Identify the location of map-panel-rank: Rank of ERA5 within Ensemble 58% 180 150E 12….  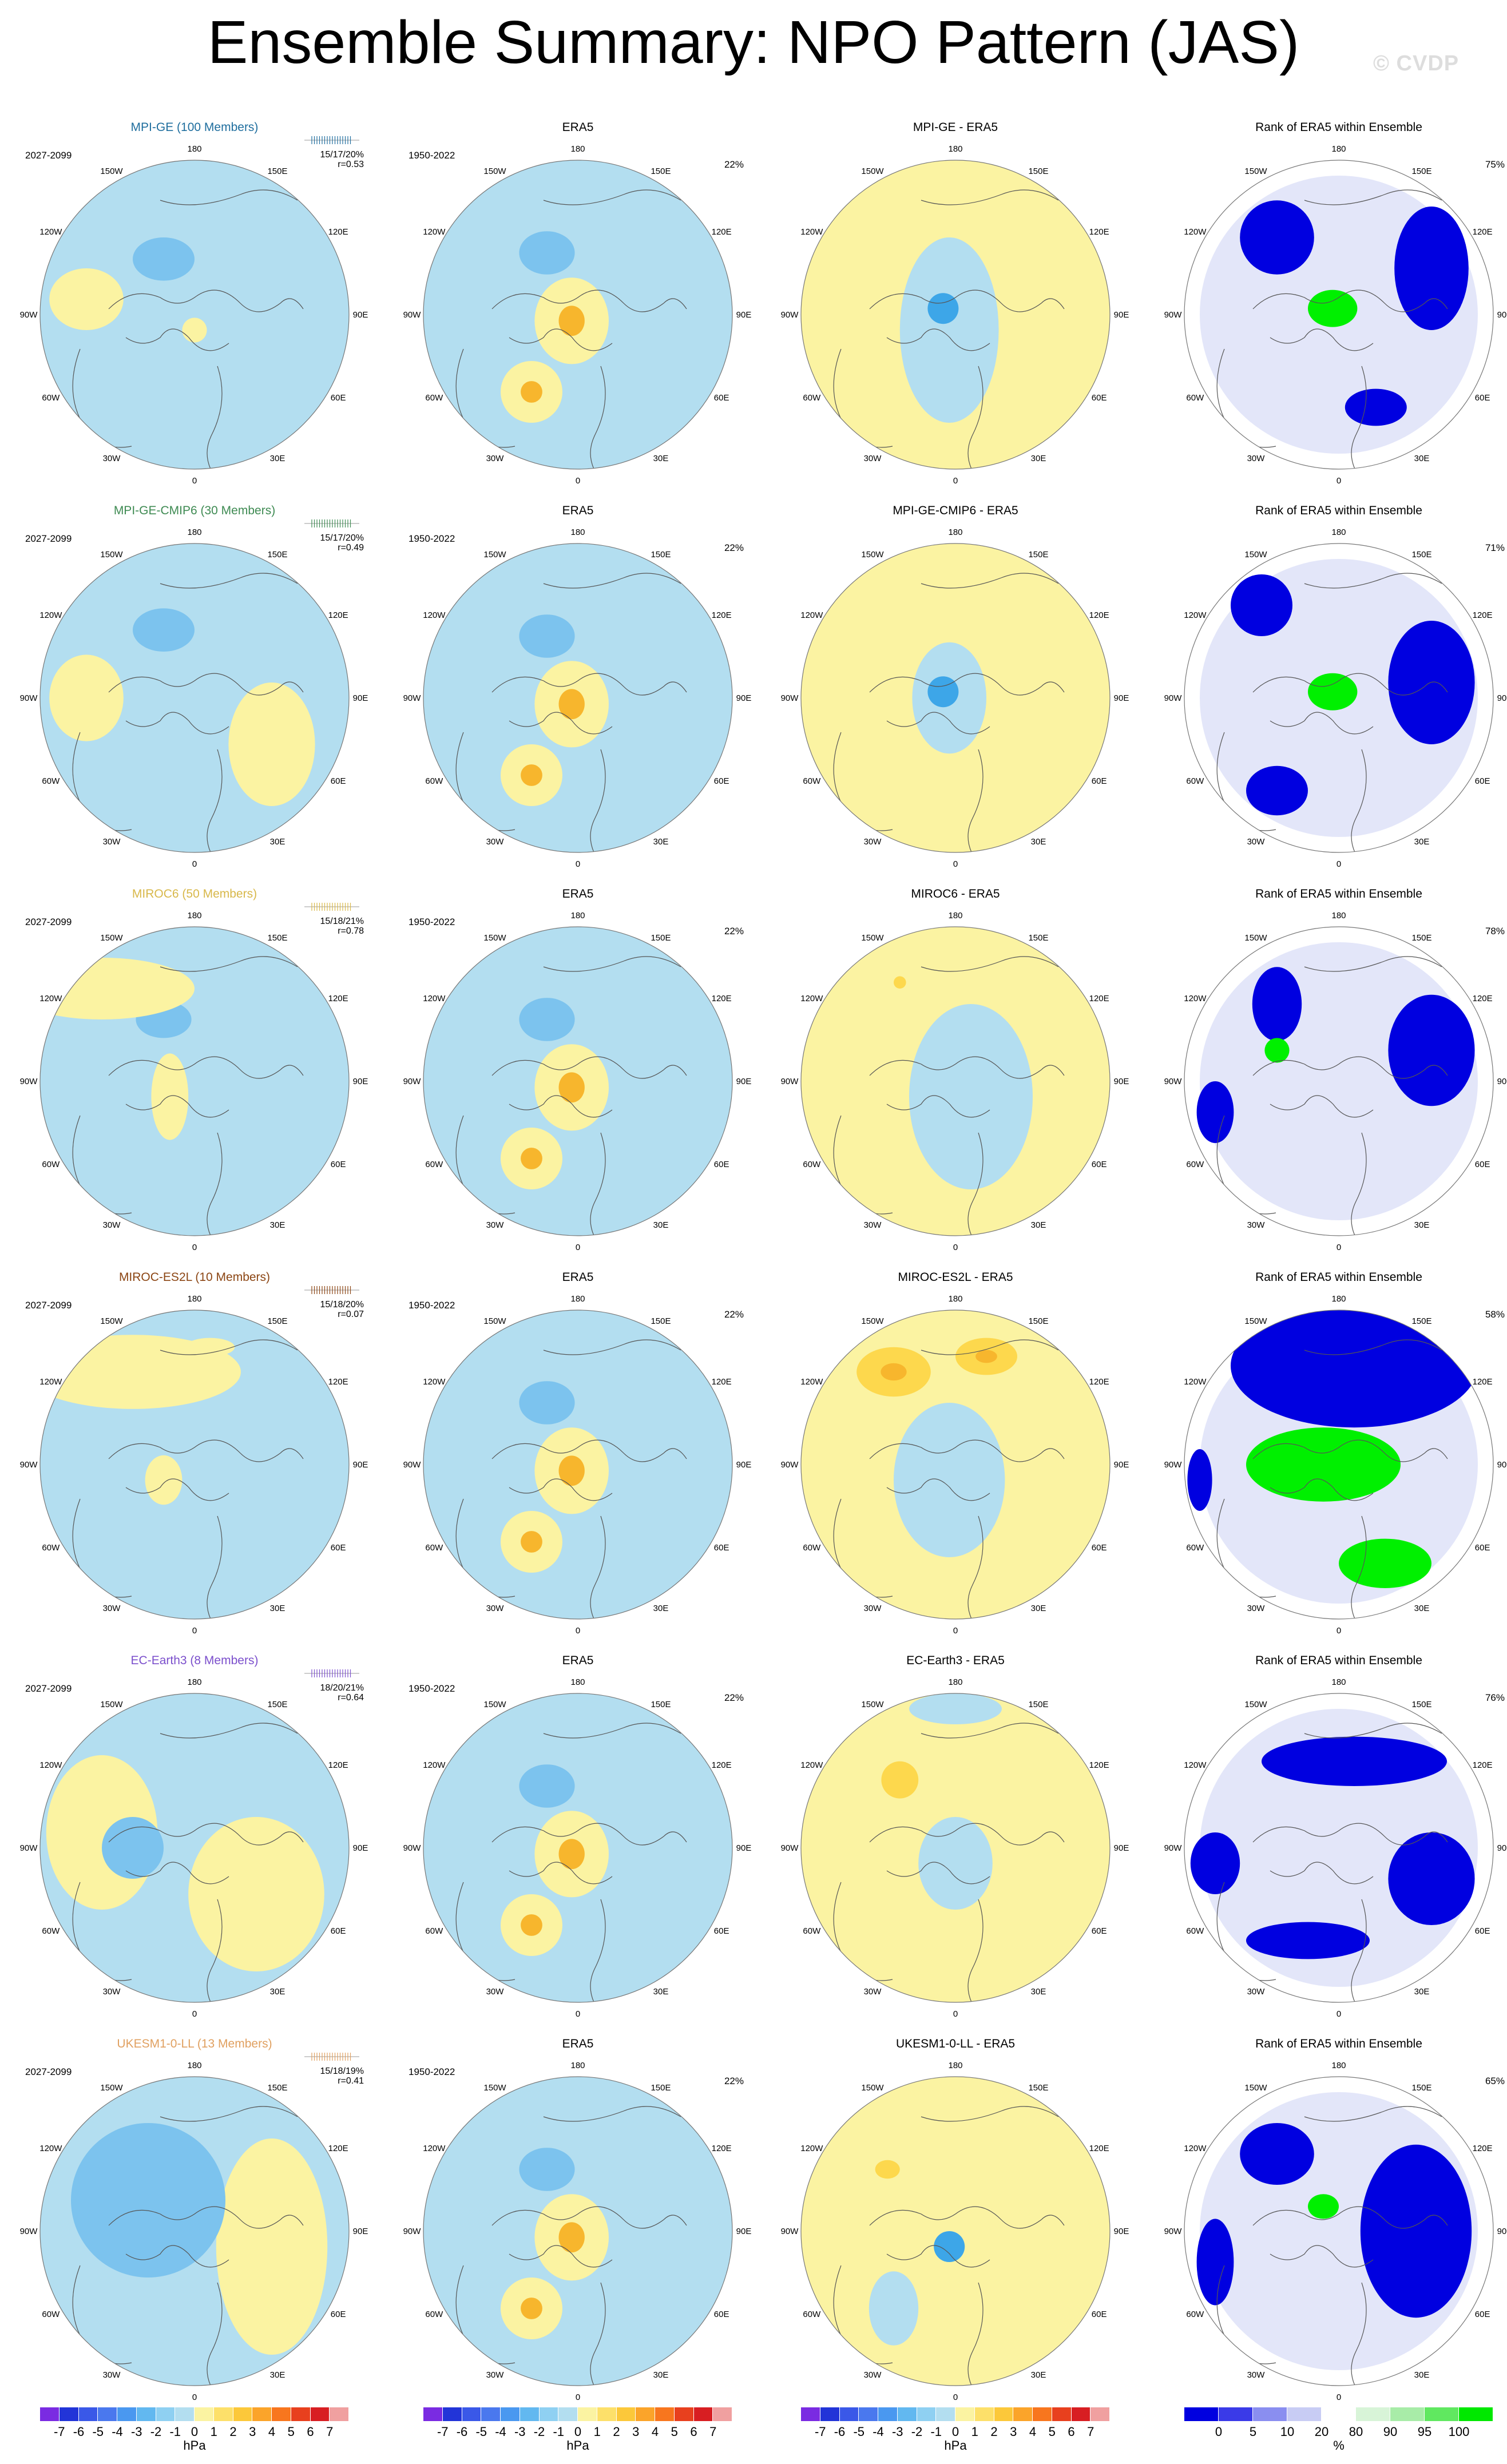
(1334, 1459).